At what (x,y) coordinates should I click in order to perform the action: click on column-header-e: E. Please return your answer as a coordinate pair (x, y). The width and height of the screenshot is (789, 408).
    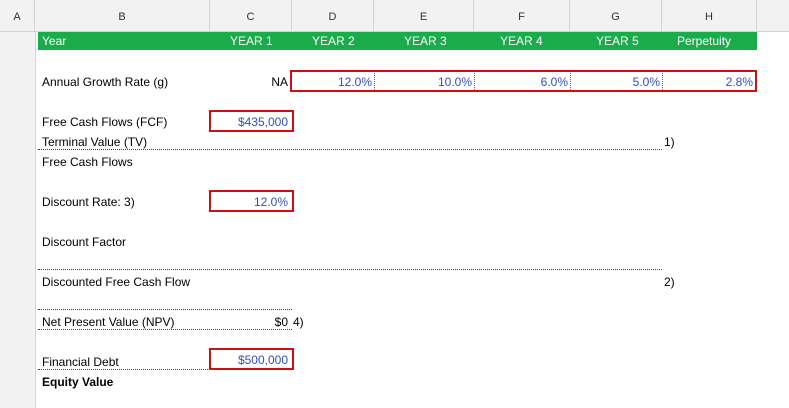
    Looking at the image, I should click on (424, 15).